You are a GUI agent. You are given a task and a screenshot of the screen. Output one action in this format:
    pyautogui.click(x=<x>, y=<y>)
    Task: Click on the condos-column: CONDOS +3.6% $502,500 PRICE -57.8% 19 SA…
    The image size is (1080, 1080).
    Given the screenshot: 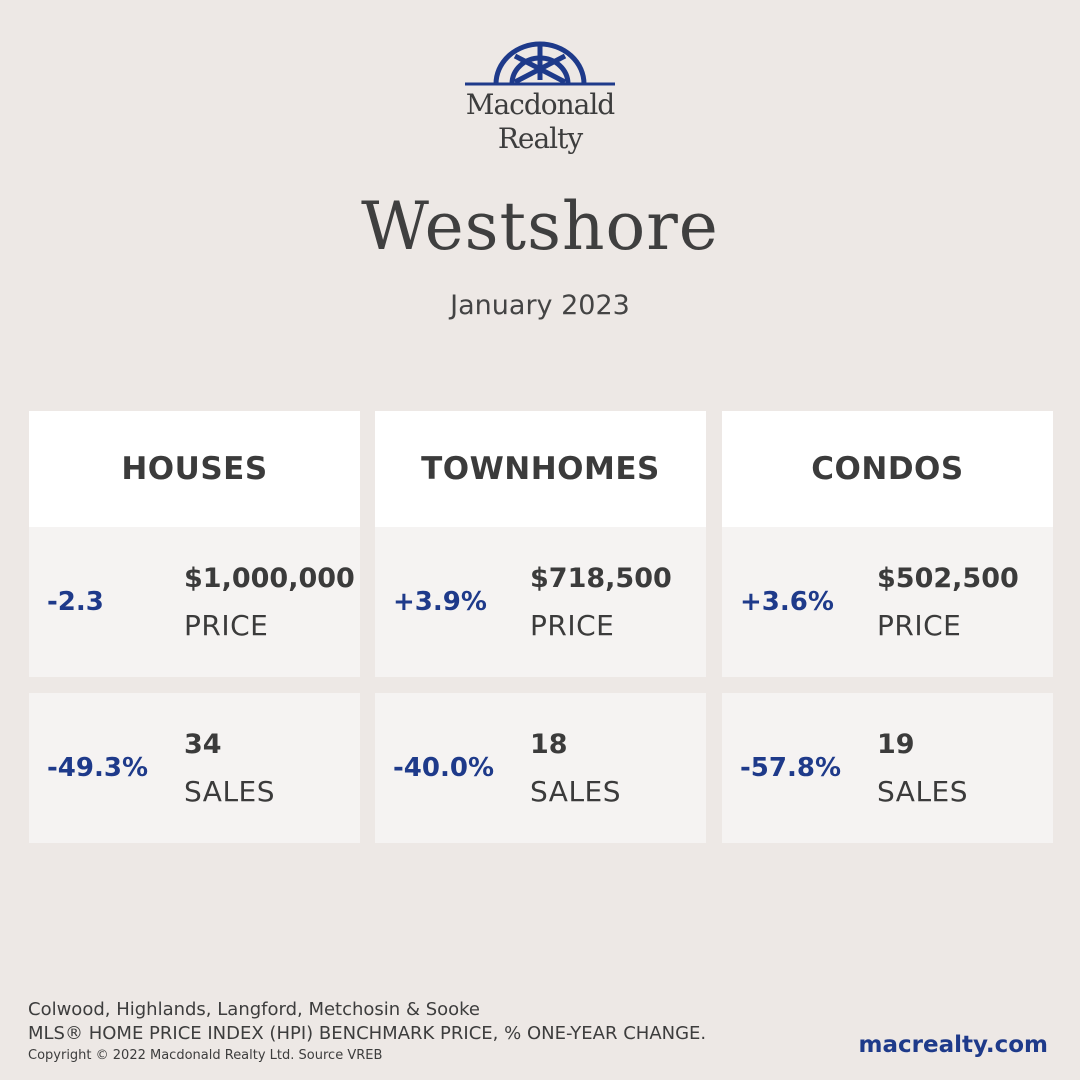 What is the action you would take?
    pyautogui.click(x=887, y=627)
    